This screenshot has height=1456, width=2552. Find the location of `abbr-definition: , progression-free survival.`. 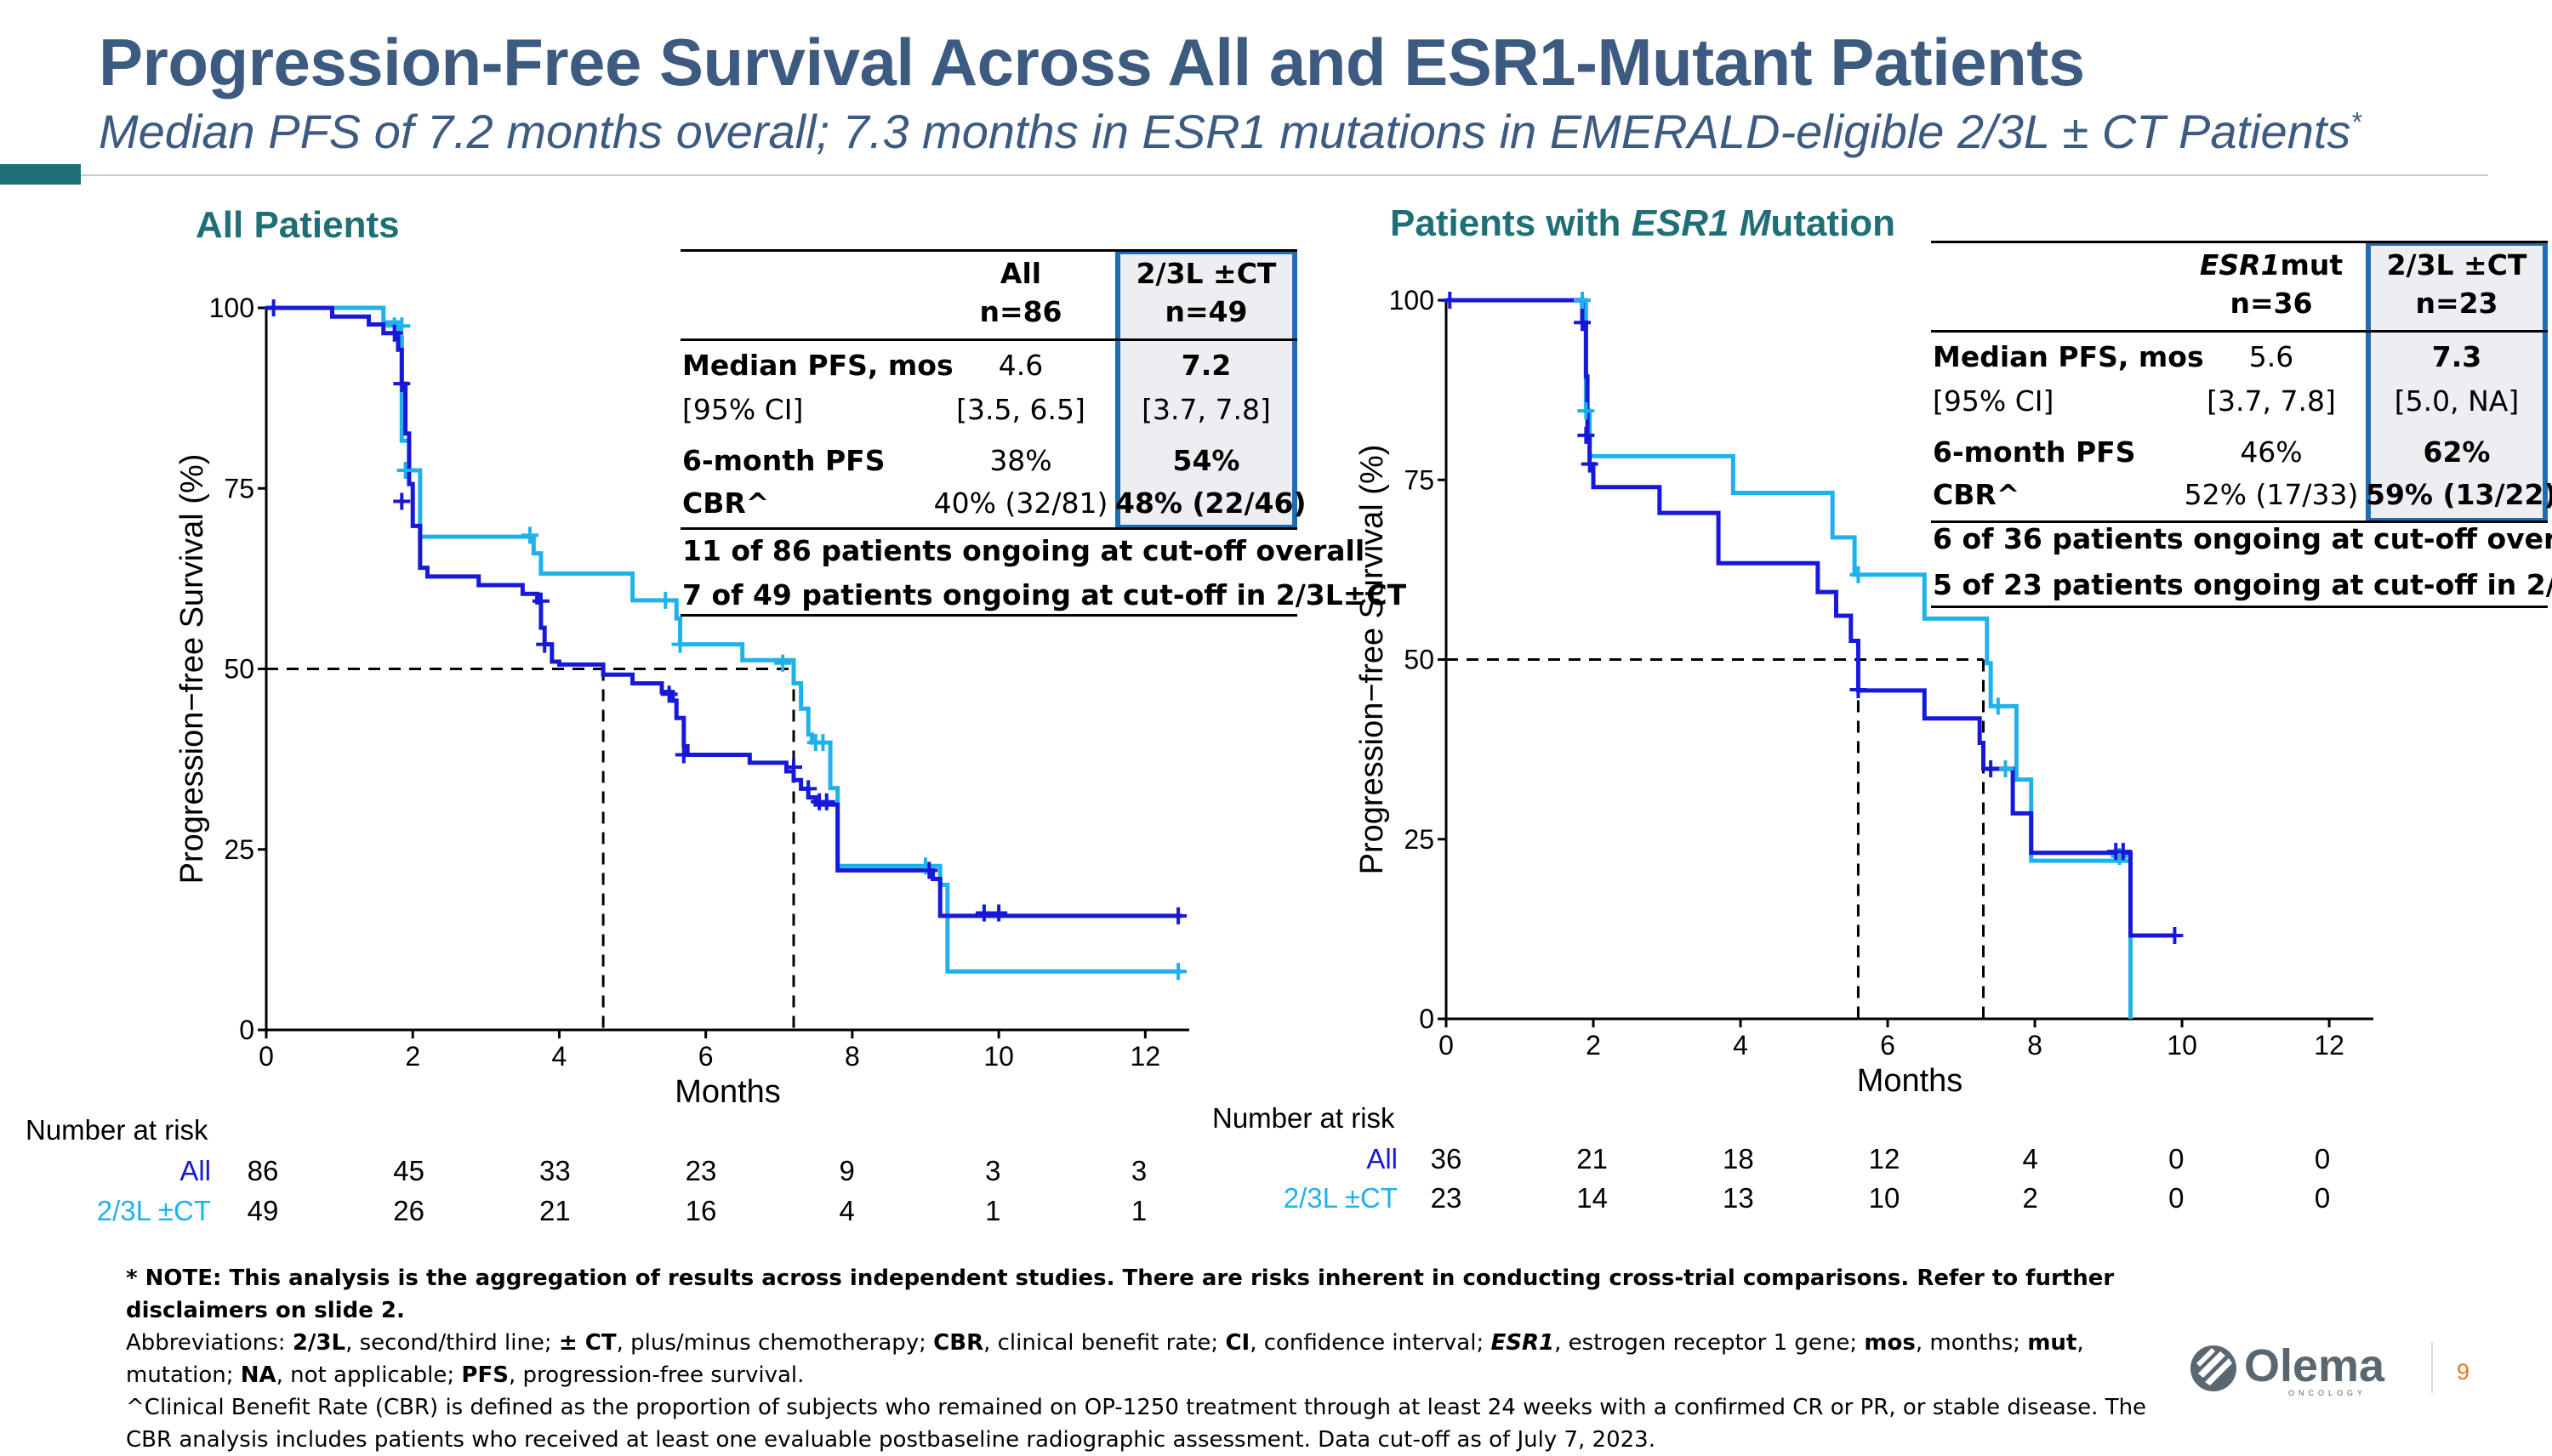

abbr-definition: , progression-free survival. is located at coordinates (656, 1375).